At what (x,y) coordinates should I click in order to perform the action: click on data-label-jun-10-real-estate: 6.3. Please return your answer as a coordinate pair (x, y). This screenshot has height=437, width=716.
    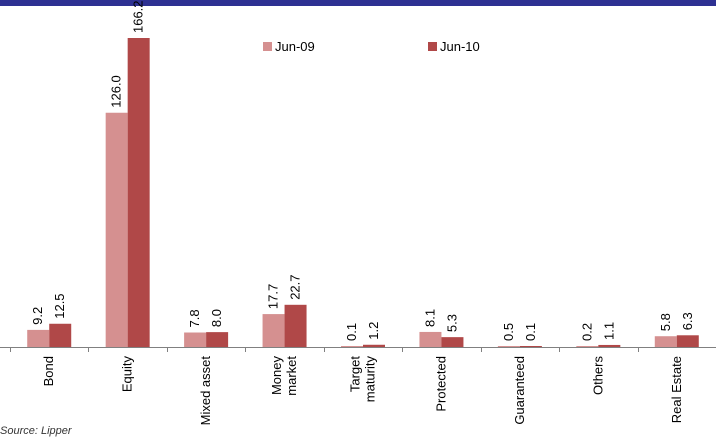
    Looking at the image, I should click on (687, 321).